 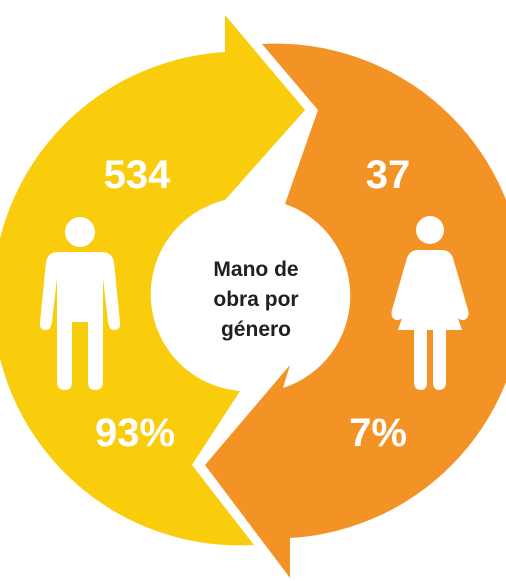 What do you see at coordinates (256, 329) in the screenshot?
I see `center-label: género` at bounding box center [256, 329].